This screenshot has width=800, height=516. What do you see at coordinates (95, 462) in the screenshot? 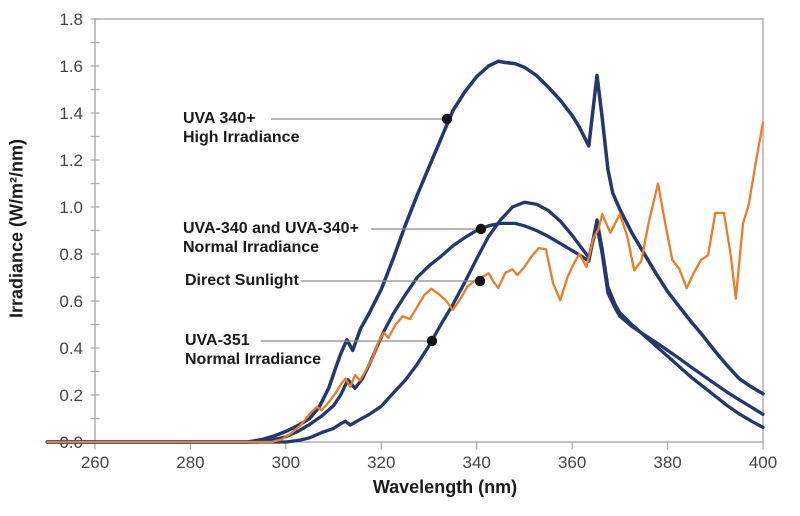
I see `x-tick-label: 260` at bounding box center [95, 462].